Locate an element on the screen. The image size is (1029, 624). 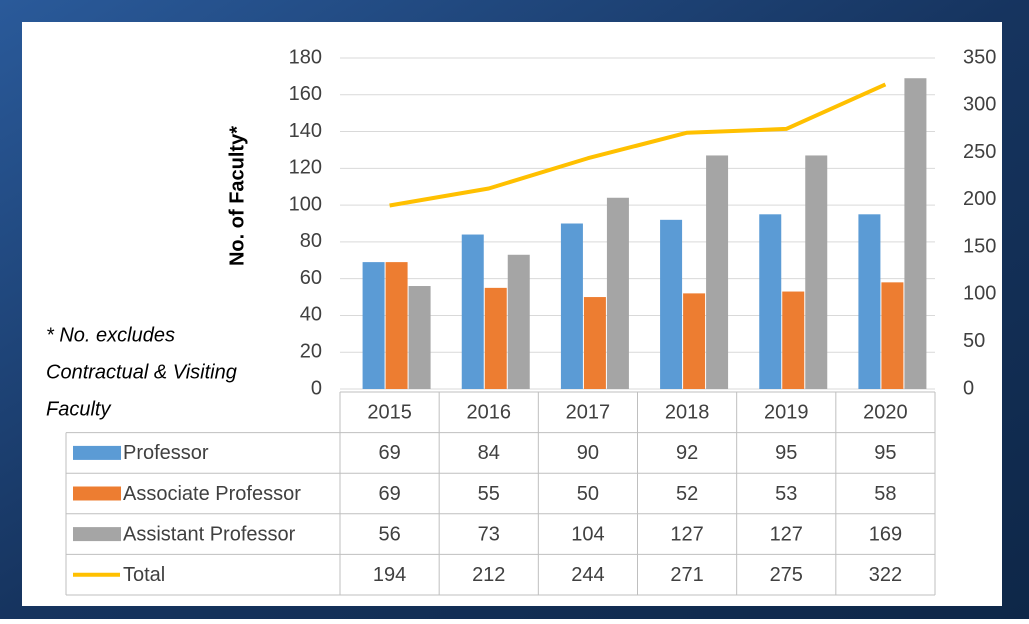
legend-label: Assistant Professor is located at coordinates (209, 534).